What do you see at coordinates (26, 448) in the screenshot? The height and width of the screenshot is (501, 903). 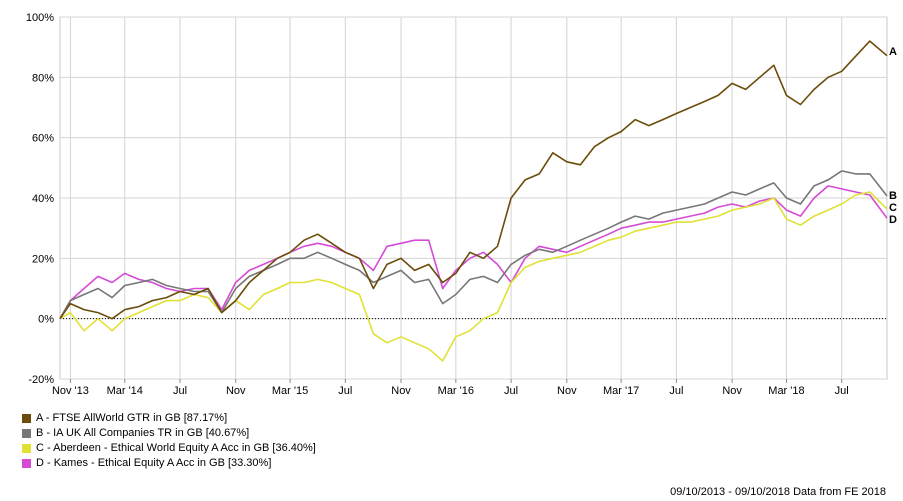 I see `legend-swatch-c` at bounding box center [26, 448].